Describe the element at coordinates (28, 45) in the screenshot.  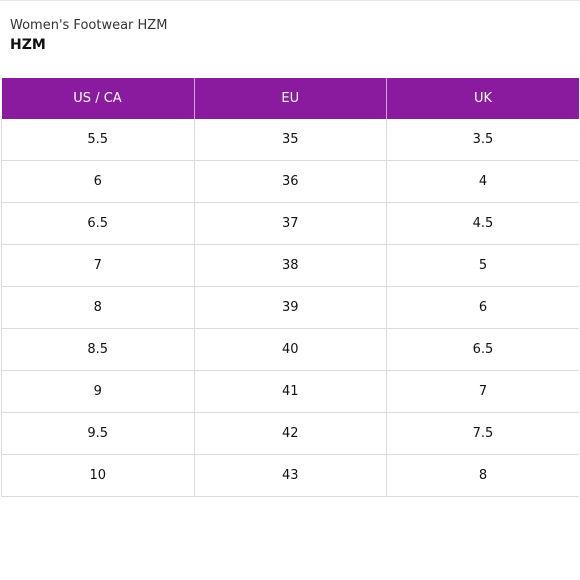
I see `page-title: HZM` at that location.